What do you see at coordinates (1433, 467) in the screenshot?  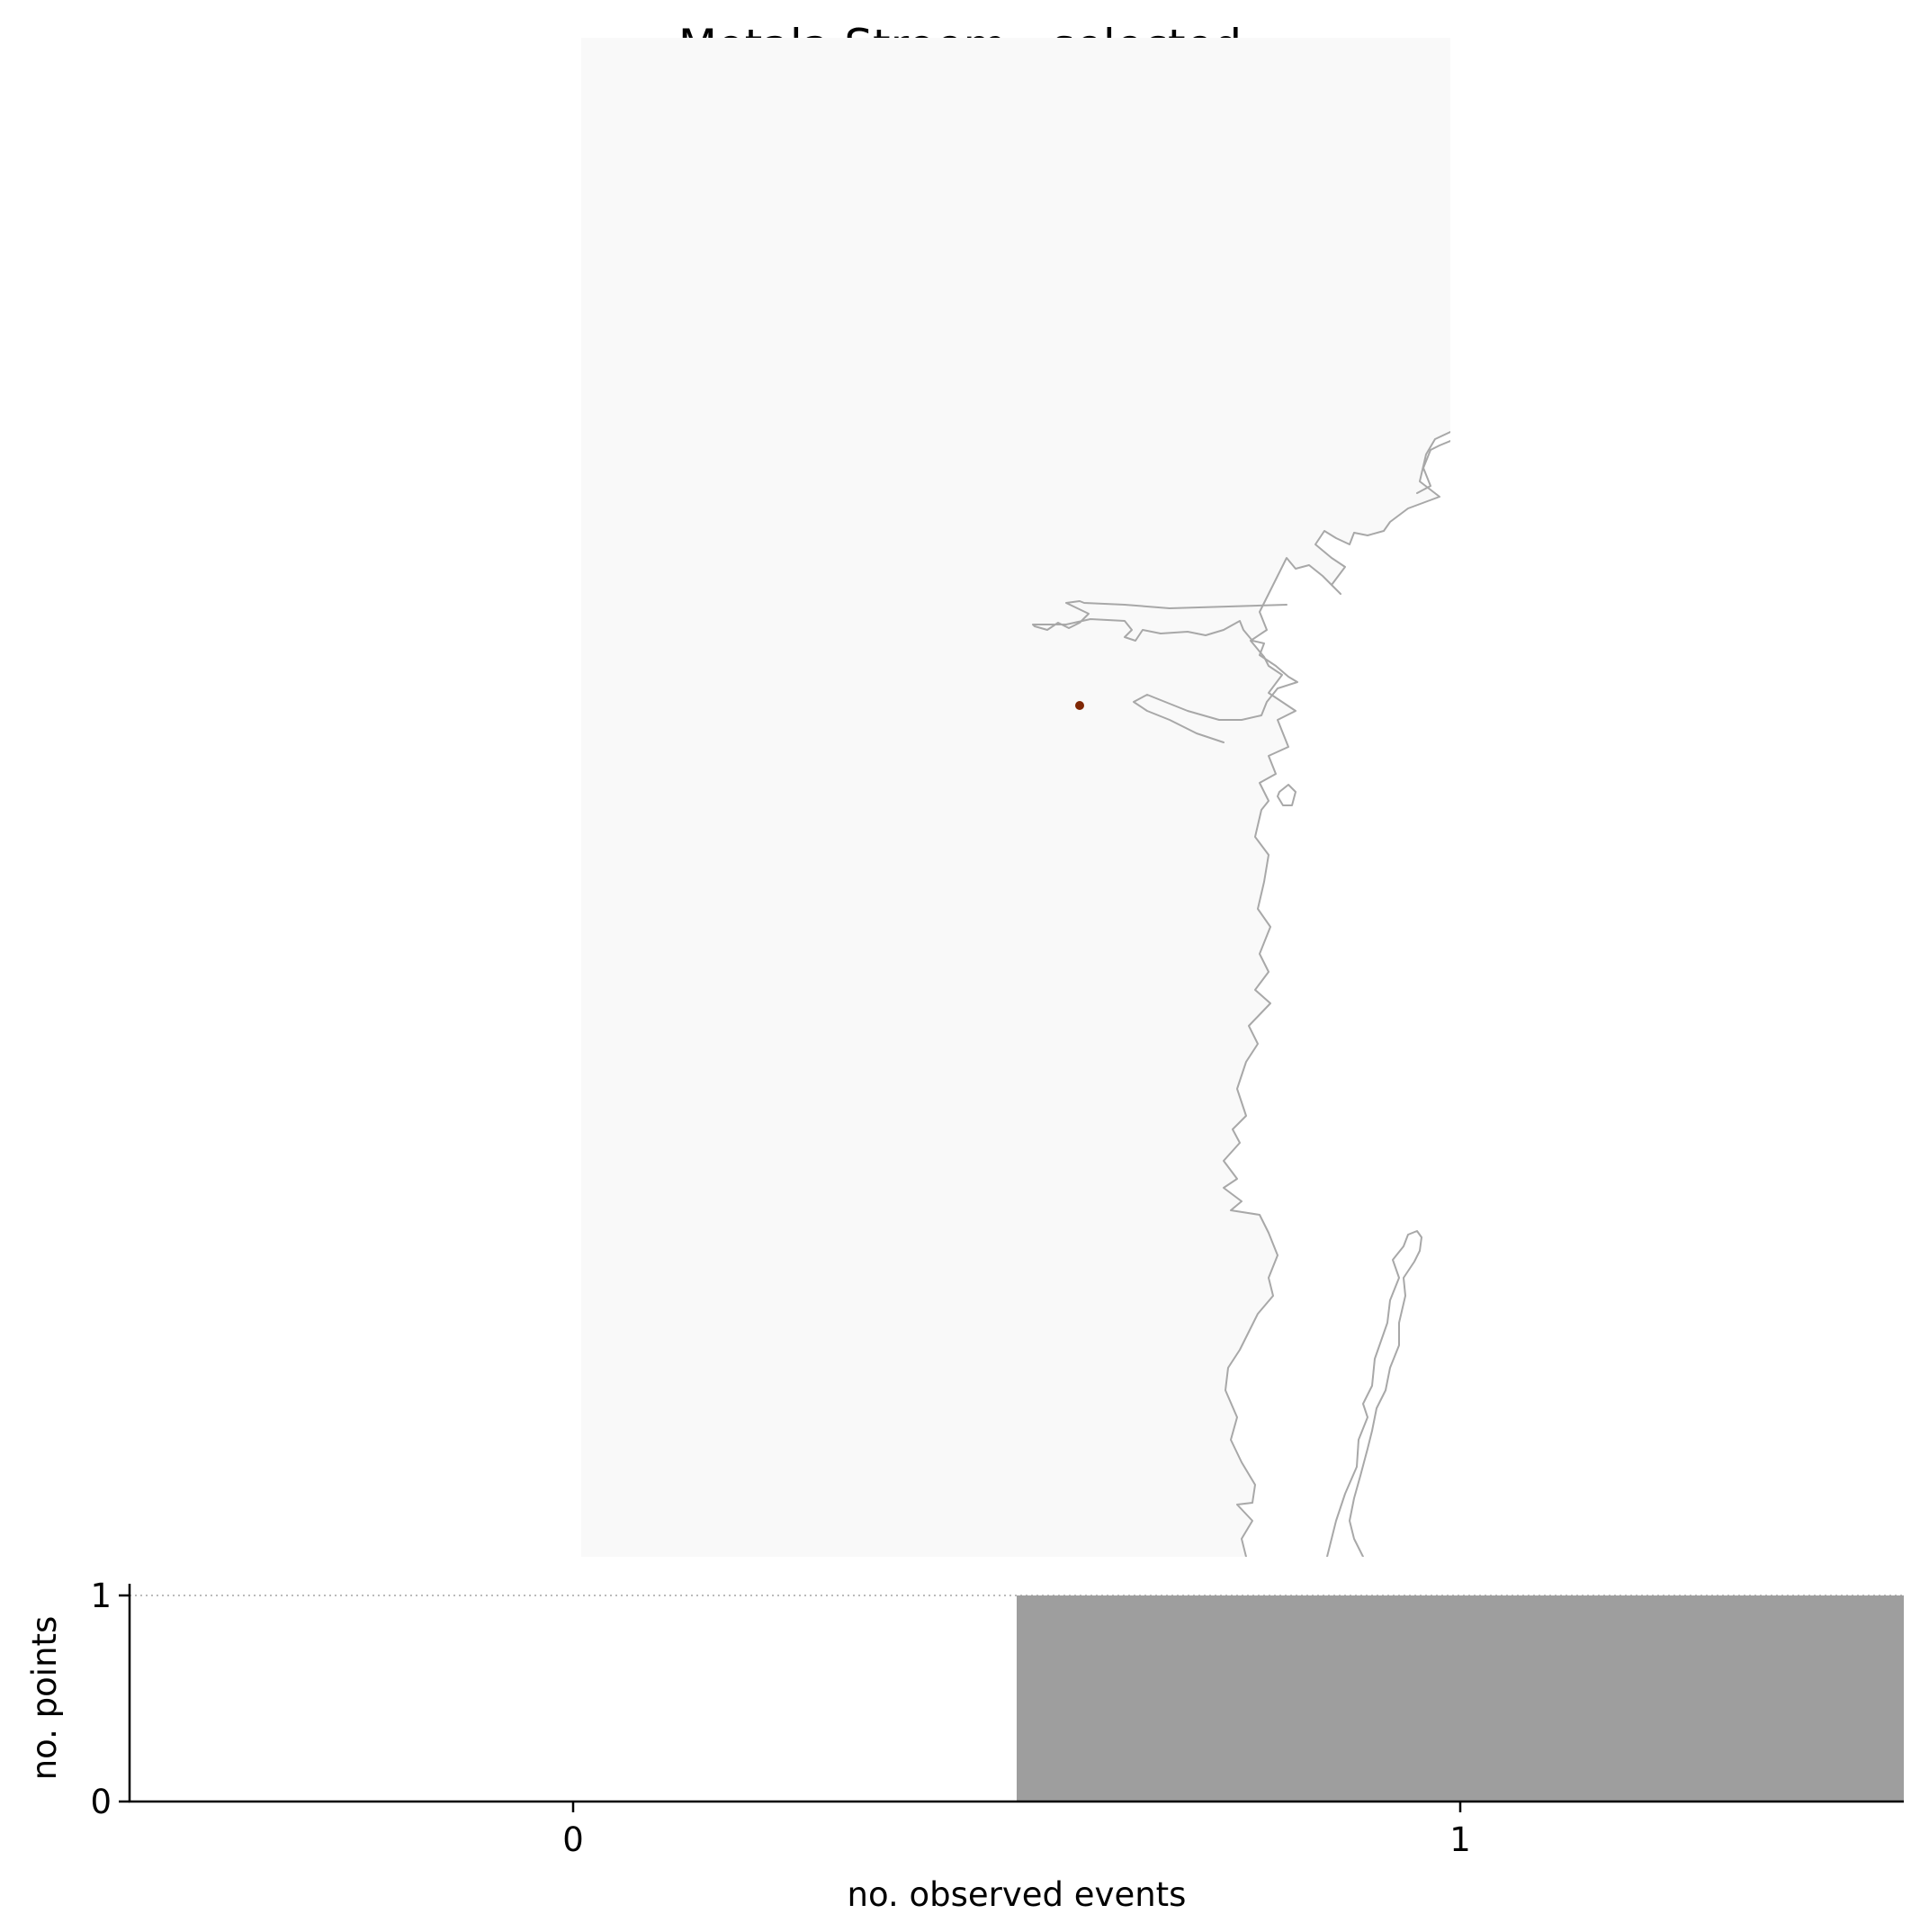 I see `coastline-northeast` at bounding box center [1433, 467].